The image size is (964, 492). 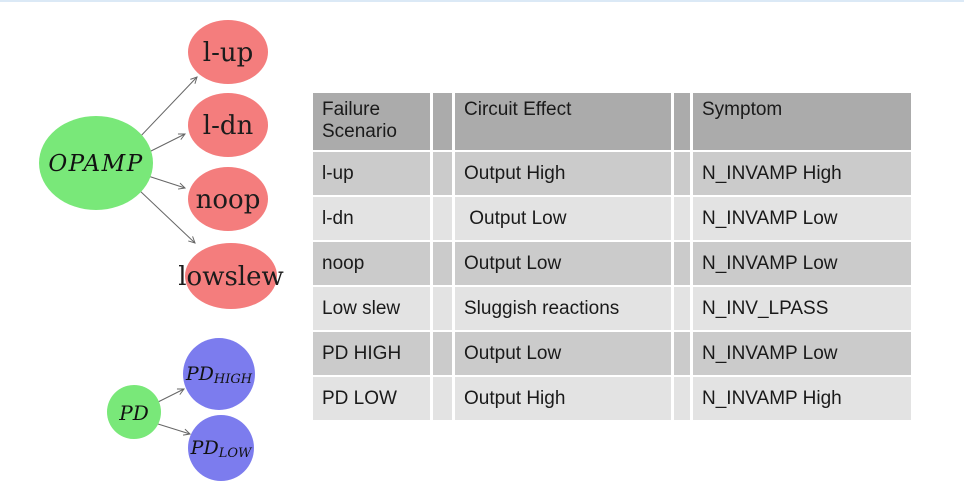 What do you see at coordinates (563, 308) in the screenshot?
I see `cell-effect: Sluggish reactions` at bounding box center [563, 308].